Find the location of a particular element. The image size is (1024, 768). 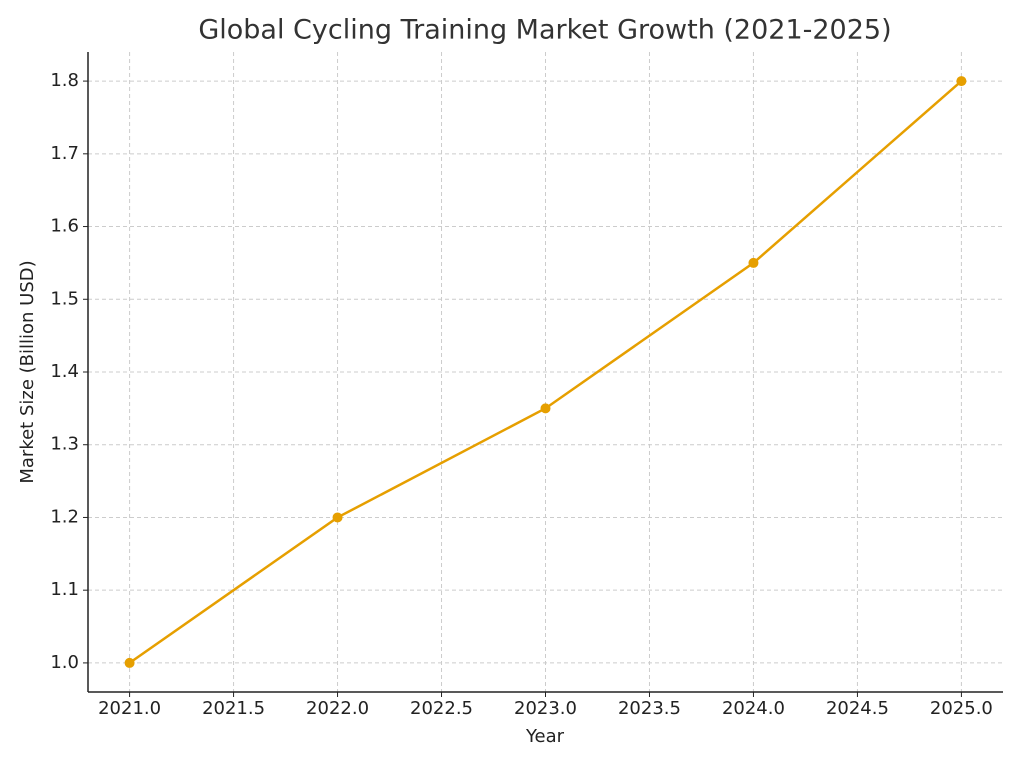

x-tick-label: 2022.5 is located at coordinates (441, 708).